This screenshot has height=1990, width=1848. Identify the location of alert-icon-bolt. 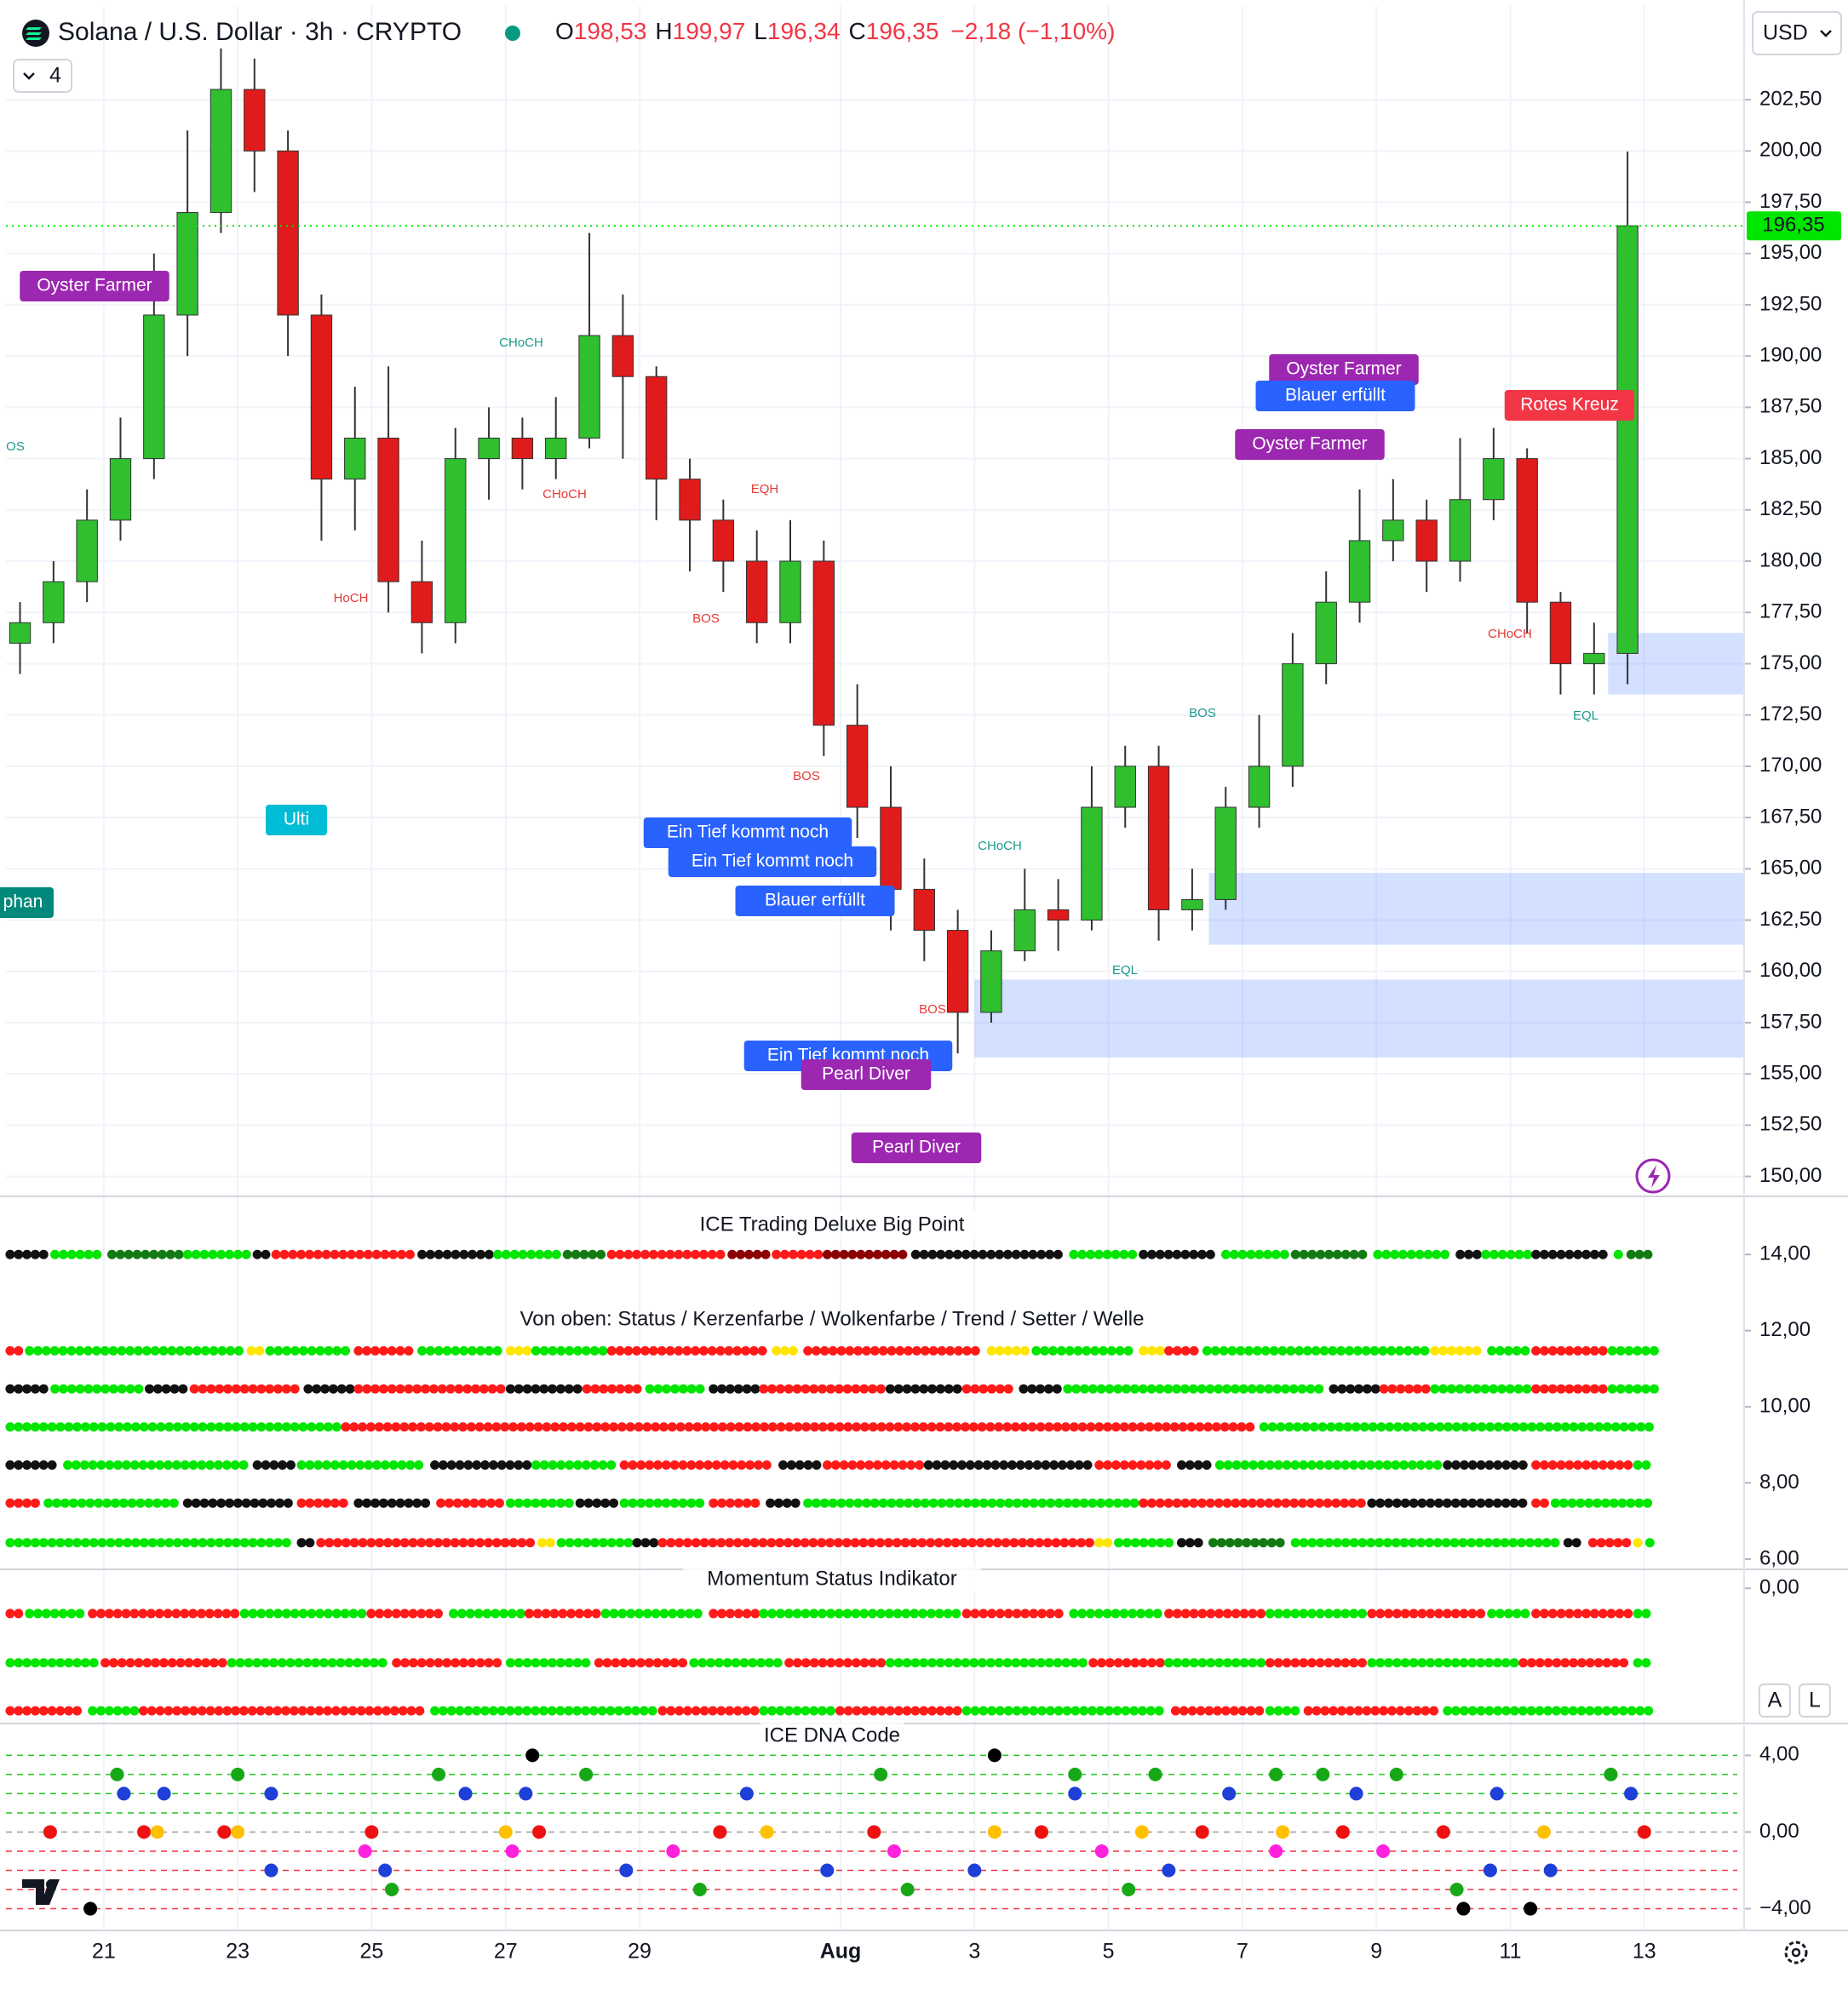
(1654, 1176).